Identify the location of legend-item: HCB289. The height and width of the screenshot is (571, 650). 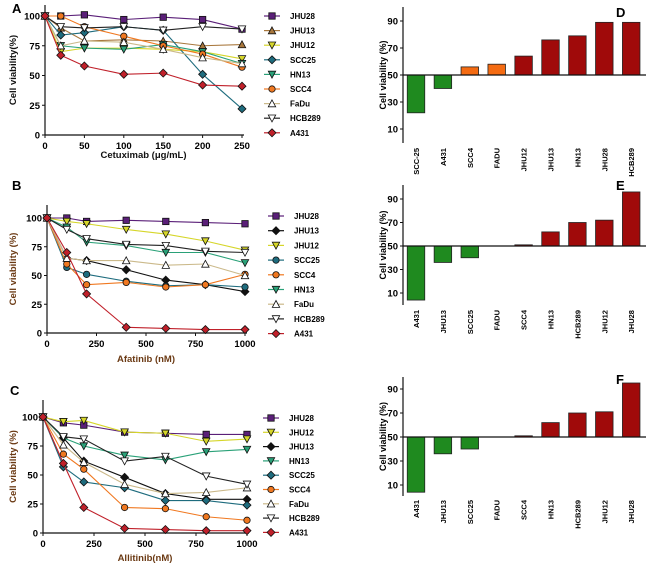
(296, 319).